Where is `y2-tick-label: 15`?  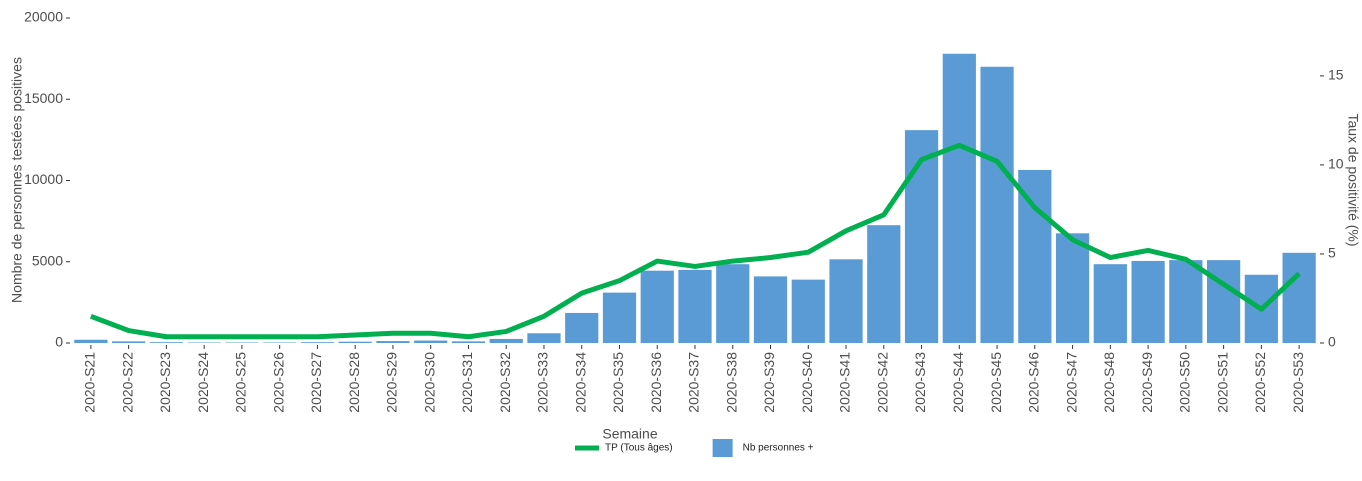
y2-tick-label: 15 is located at coordinates (1336, 75).